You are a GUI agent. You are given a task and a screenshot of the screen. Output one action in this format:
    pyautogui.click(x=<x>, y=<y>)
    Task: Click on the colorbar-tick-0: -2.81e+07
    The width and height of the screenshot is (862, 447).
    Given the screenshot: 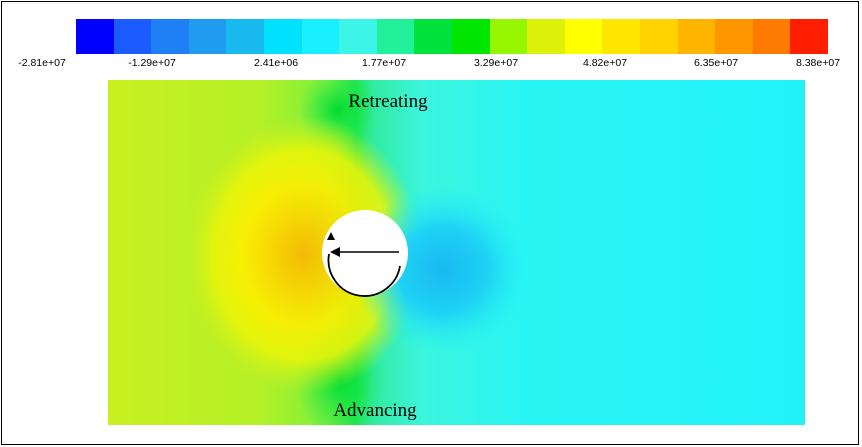 What is the action you would take?
    pyautogui.click(x=42, y=63)
    